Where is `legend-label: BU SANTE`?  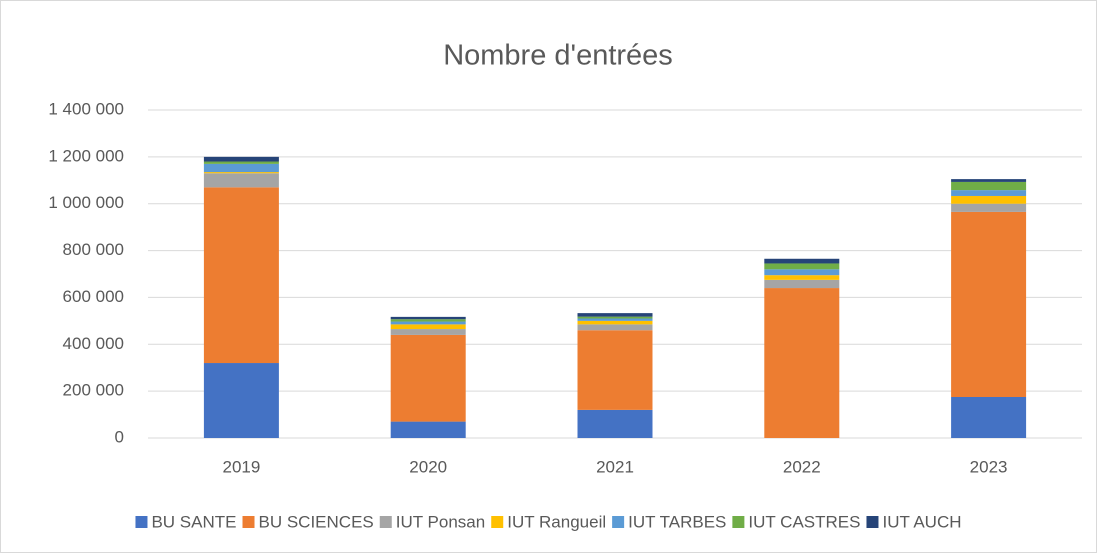
legend-label: BU SANTE is located at coordinates (193, 521).